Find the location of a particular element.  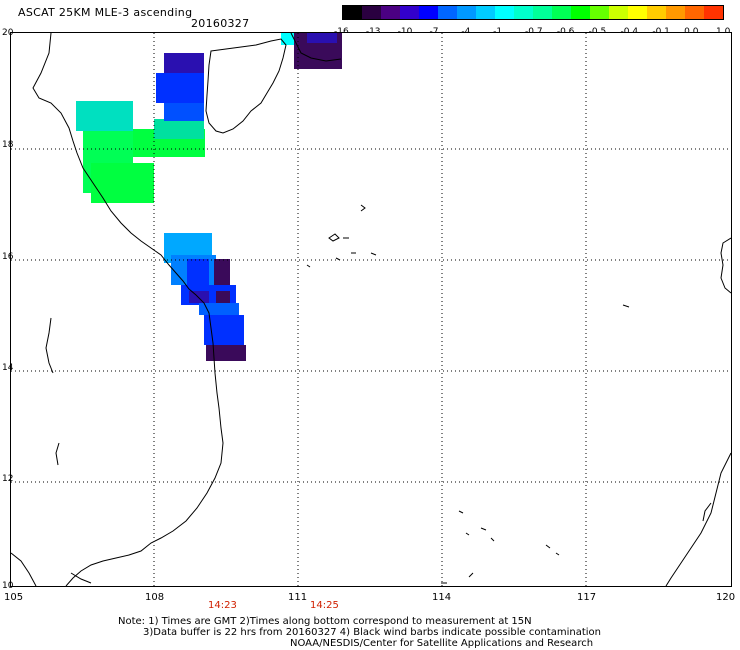

swath-time: 14:25 is located at coordinates (324, 605).